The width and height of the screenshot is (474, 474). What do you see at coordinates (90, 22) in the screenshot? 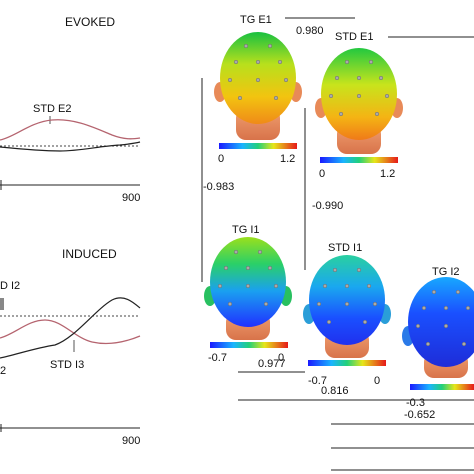
I see `evoked-title: EVOKED` at bounding box center [90, 22].